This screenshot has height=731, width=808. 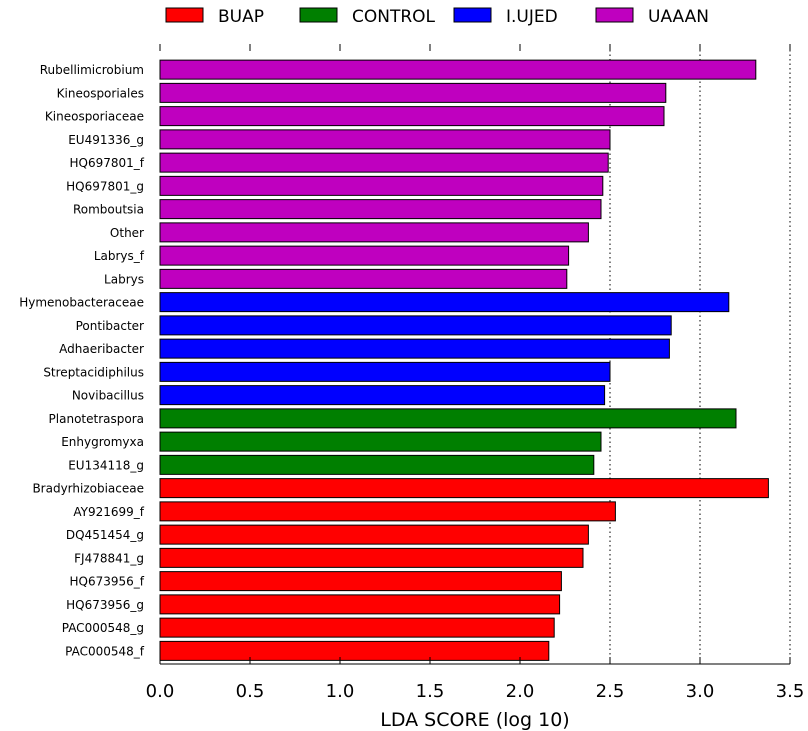 I want to click on bar-hq673956-g, so click(x=360, y=604).